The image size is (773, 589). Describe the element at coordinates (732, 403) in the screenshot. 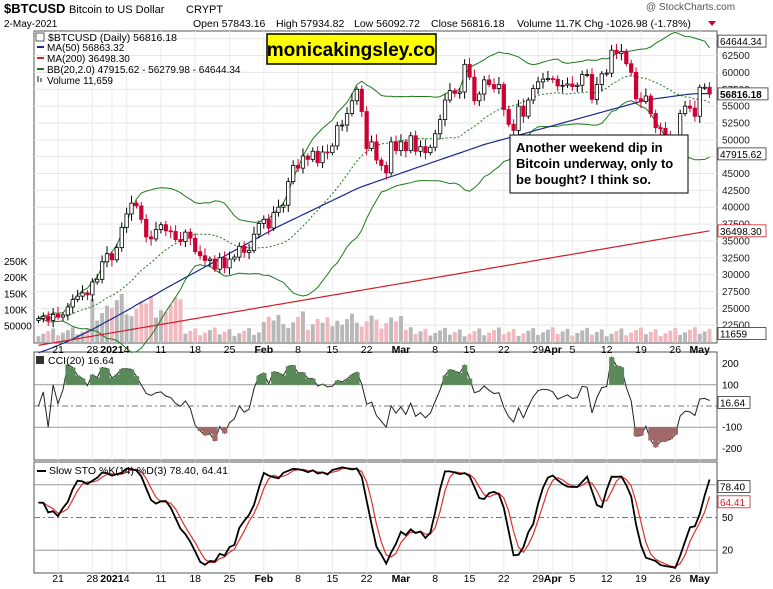

I see `cci-value-flag: 16.64` at that location.